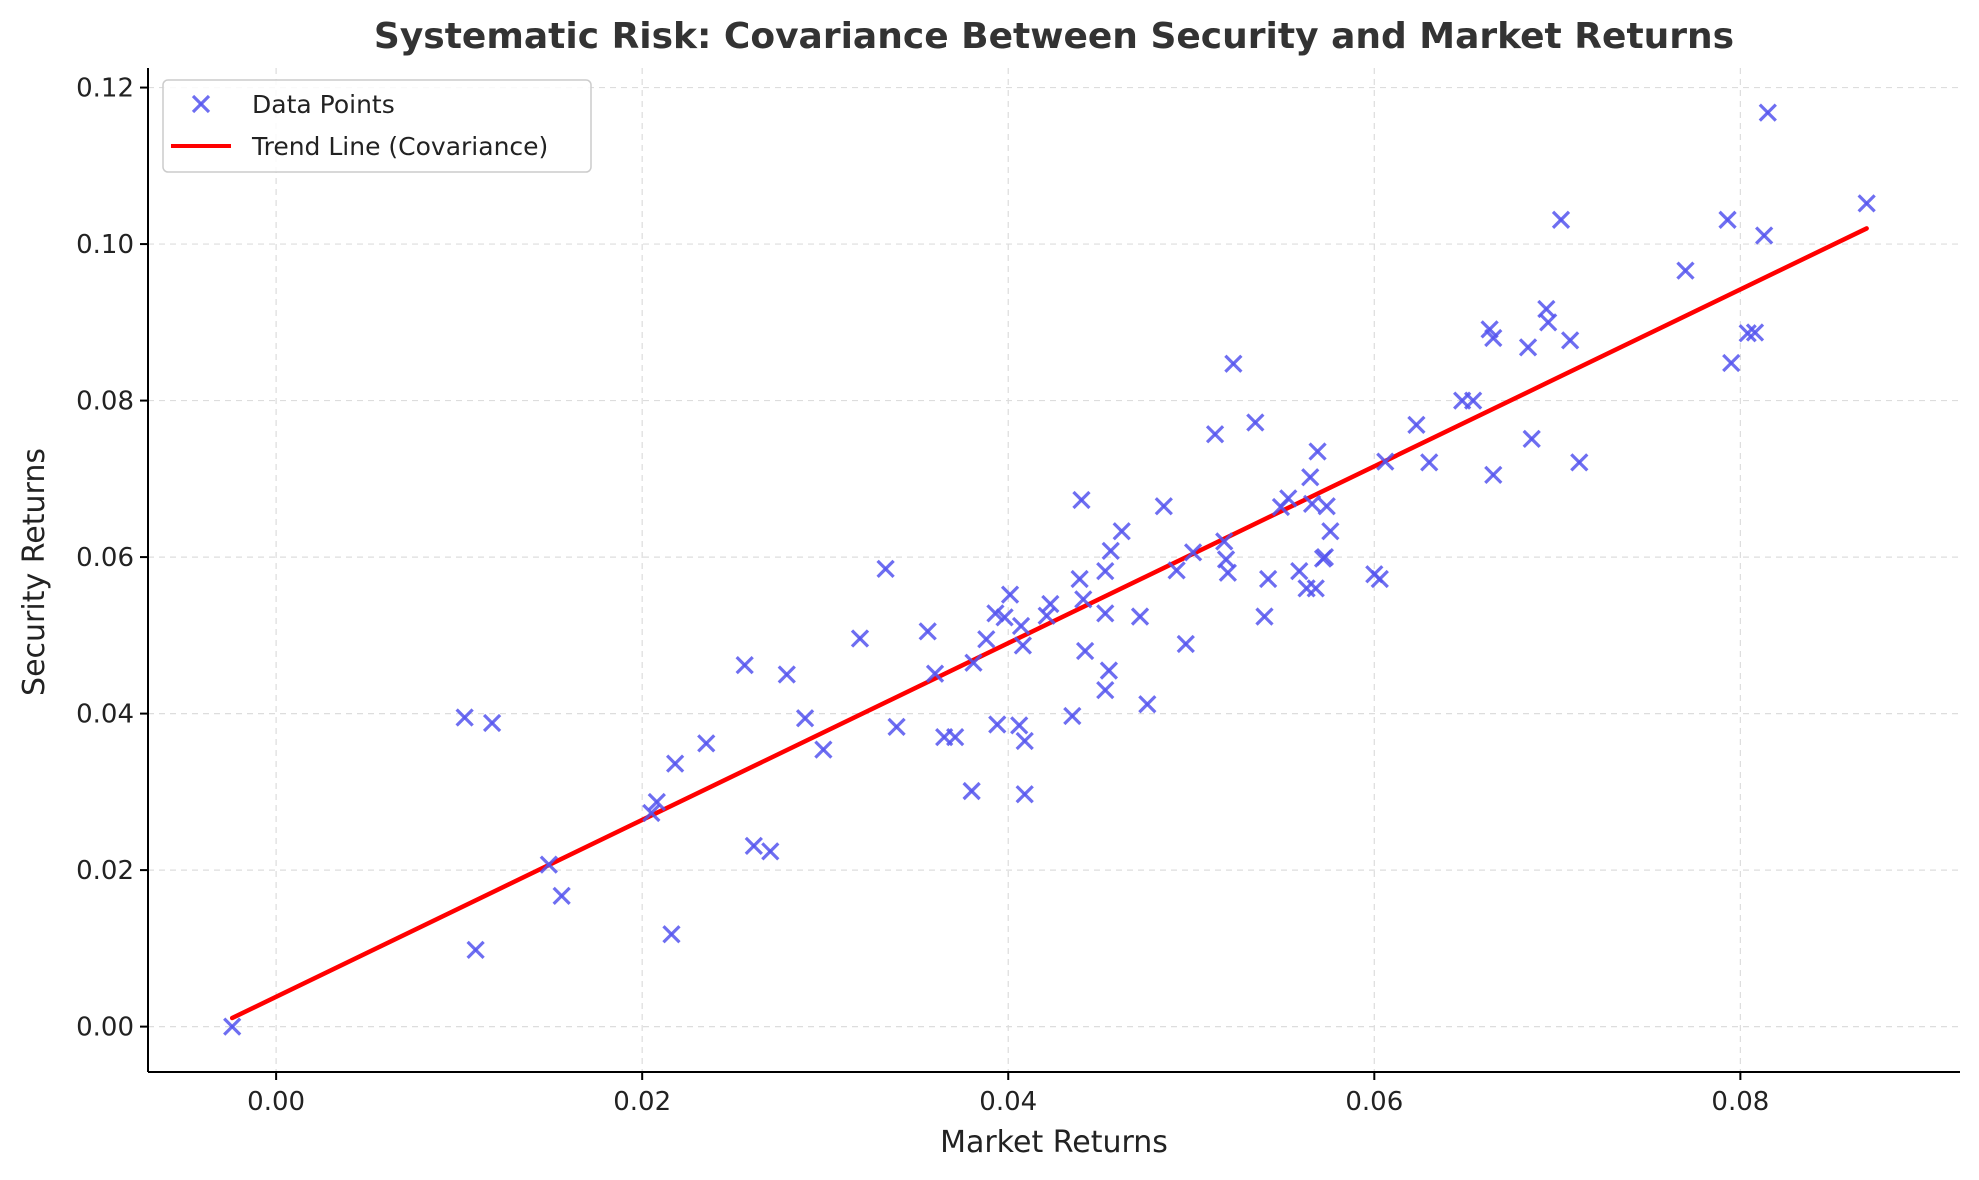  I want to click on legend-x-marker, so click(201, 104).